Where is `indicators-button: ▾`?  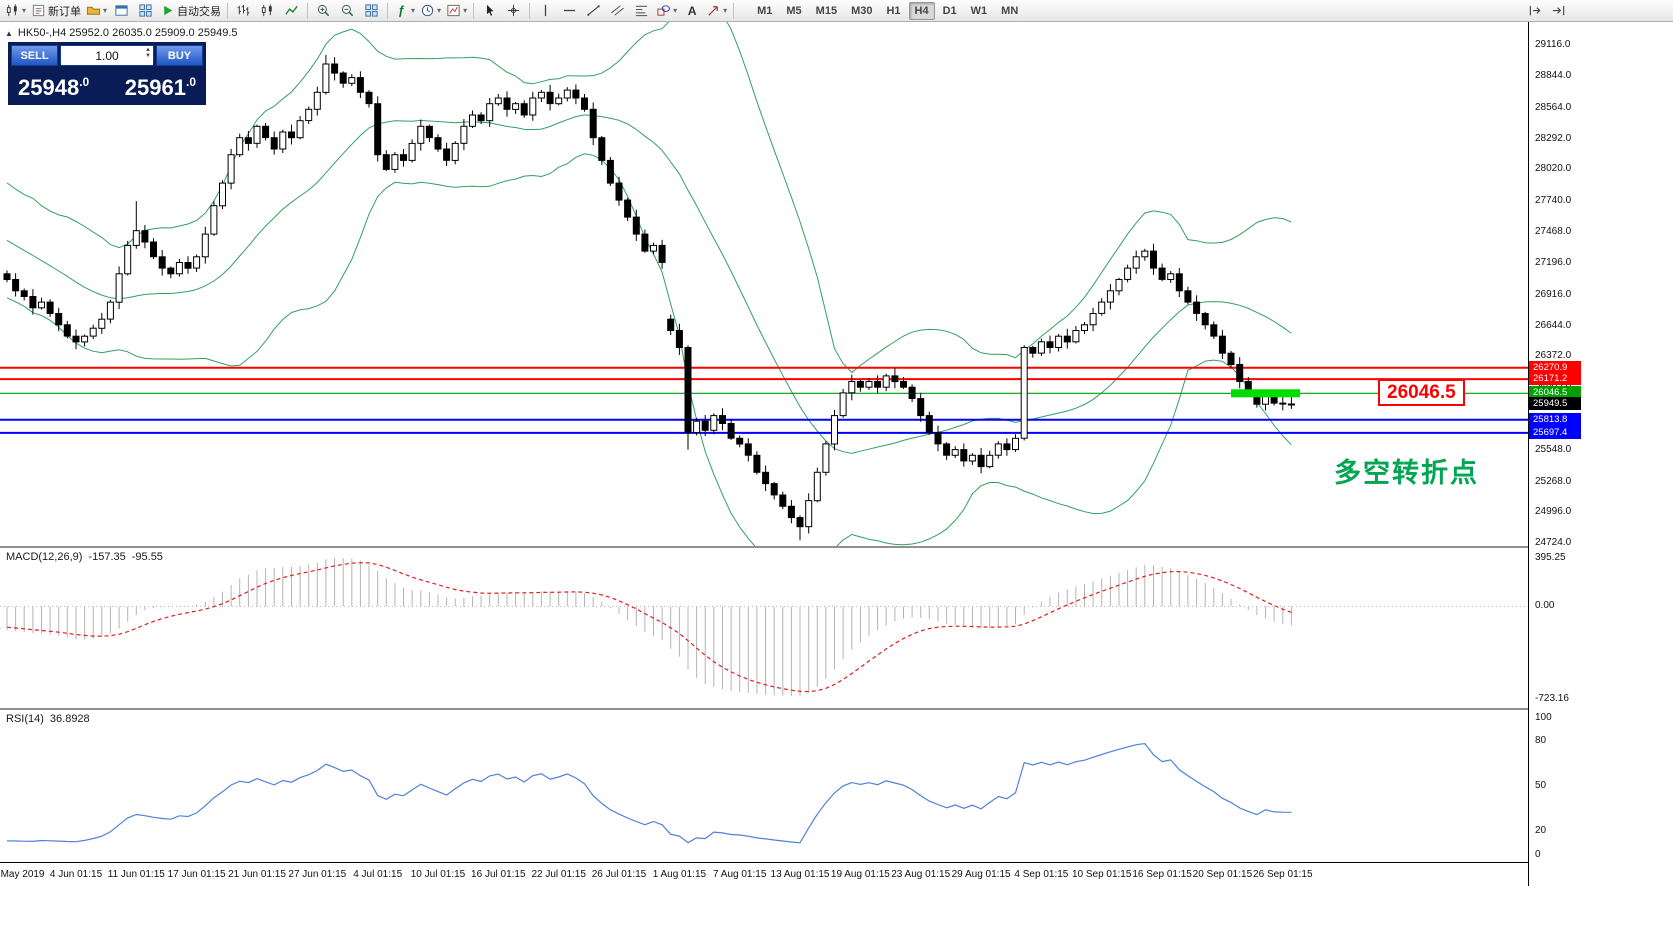
indicators-button: ▾ is located at coordinates (404, 10).